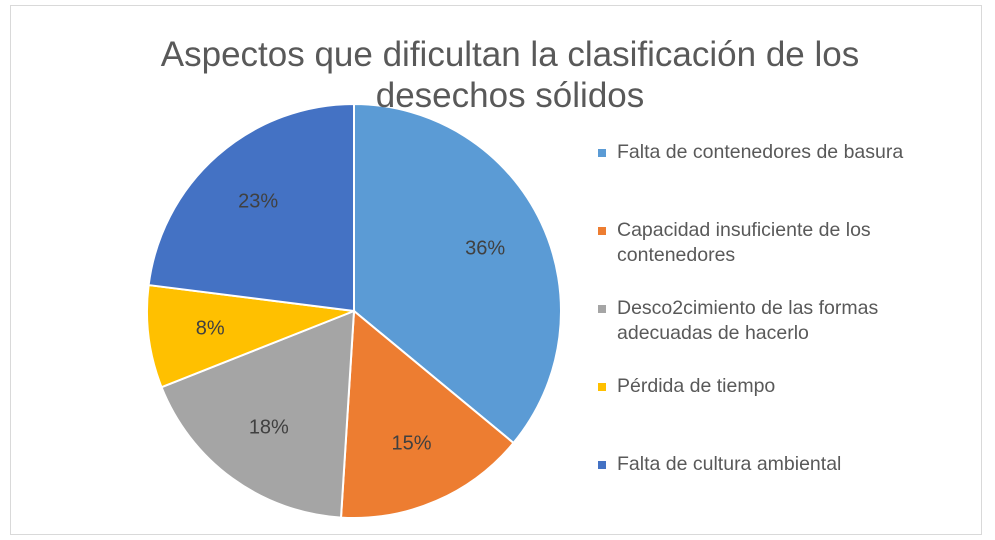  I want to click on data-label: 36%, so click(485, 249).